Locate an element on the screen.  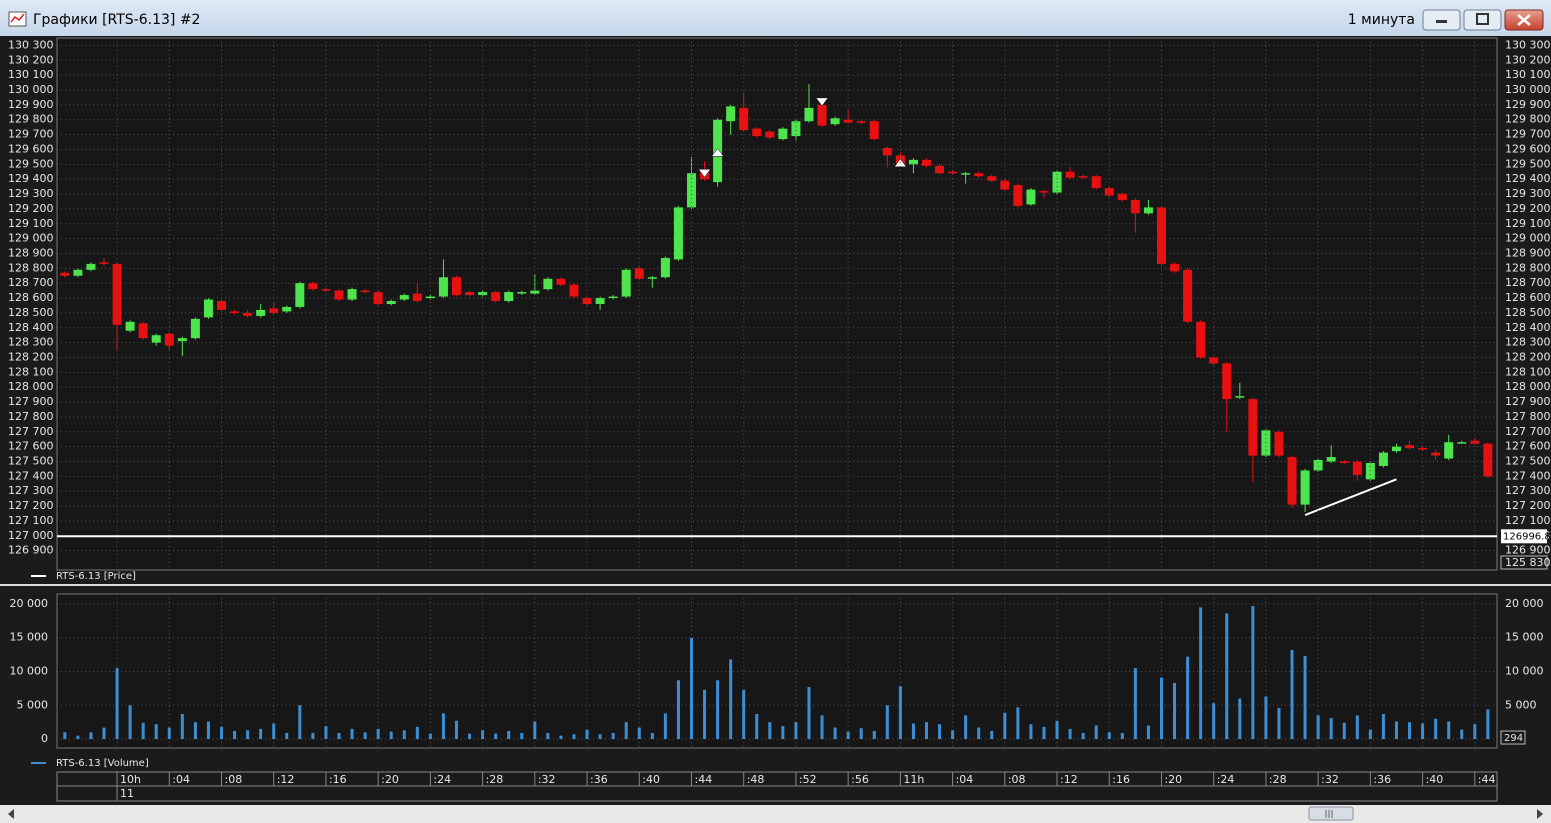
trendline is located at coordinates (1350, 497).